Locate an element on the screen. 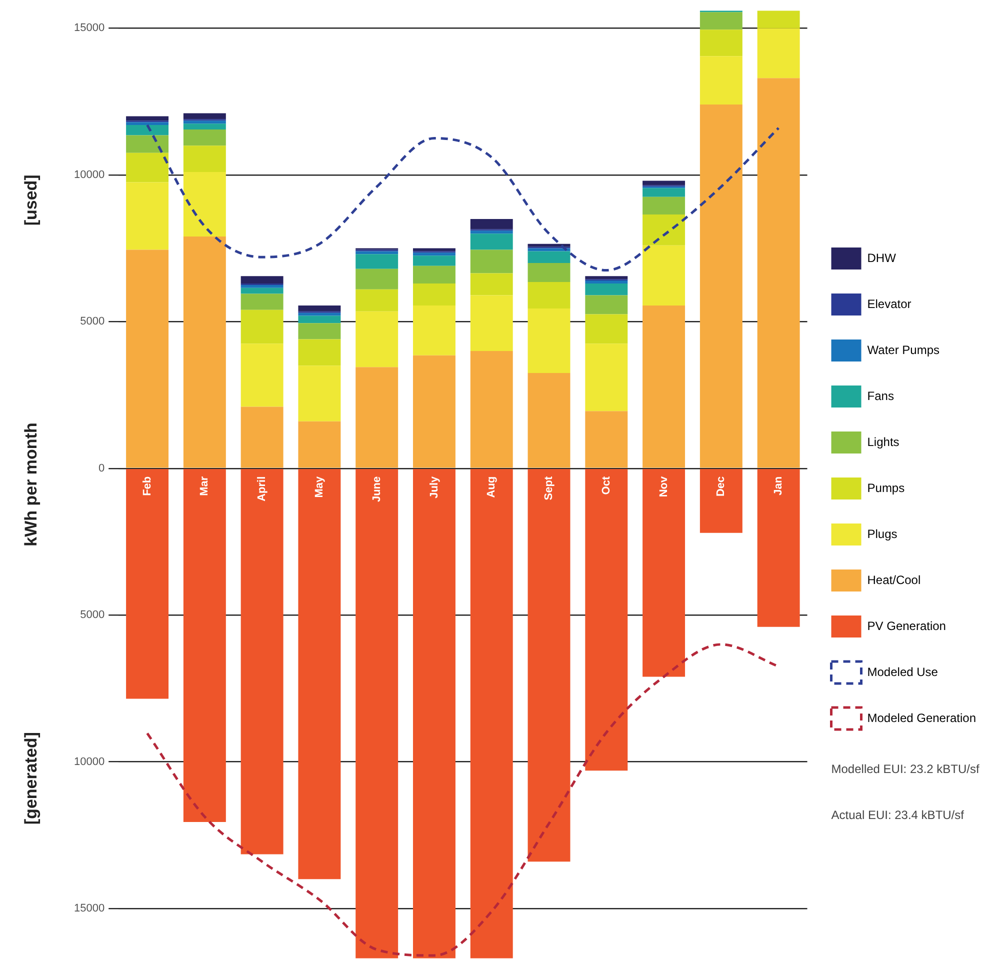 The image size is (992, 969). x-tick-label: May is located at coordinates (319, 486).